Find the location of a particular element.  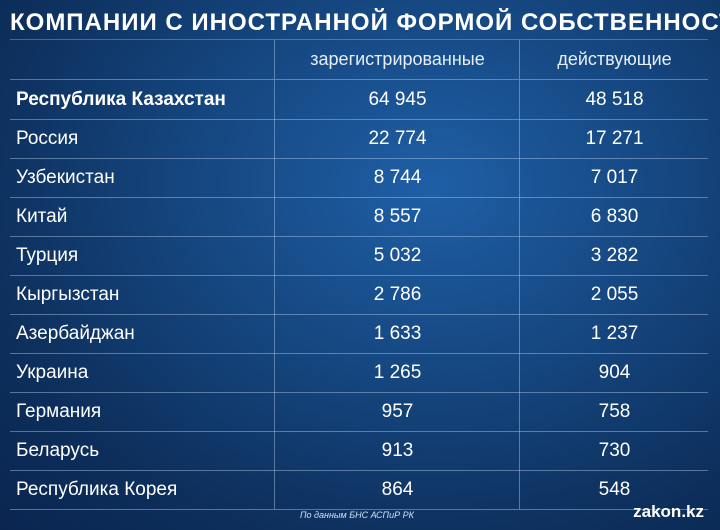

table-row: Республика Казахстан 64 945 48 518 is located at coordinates (359, 100).